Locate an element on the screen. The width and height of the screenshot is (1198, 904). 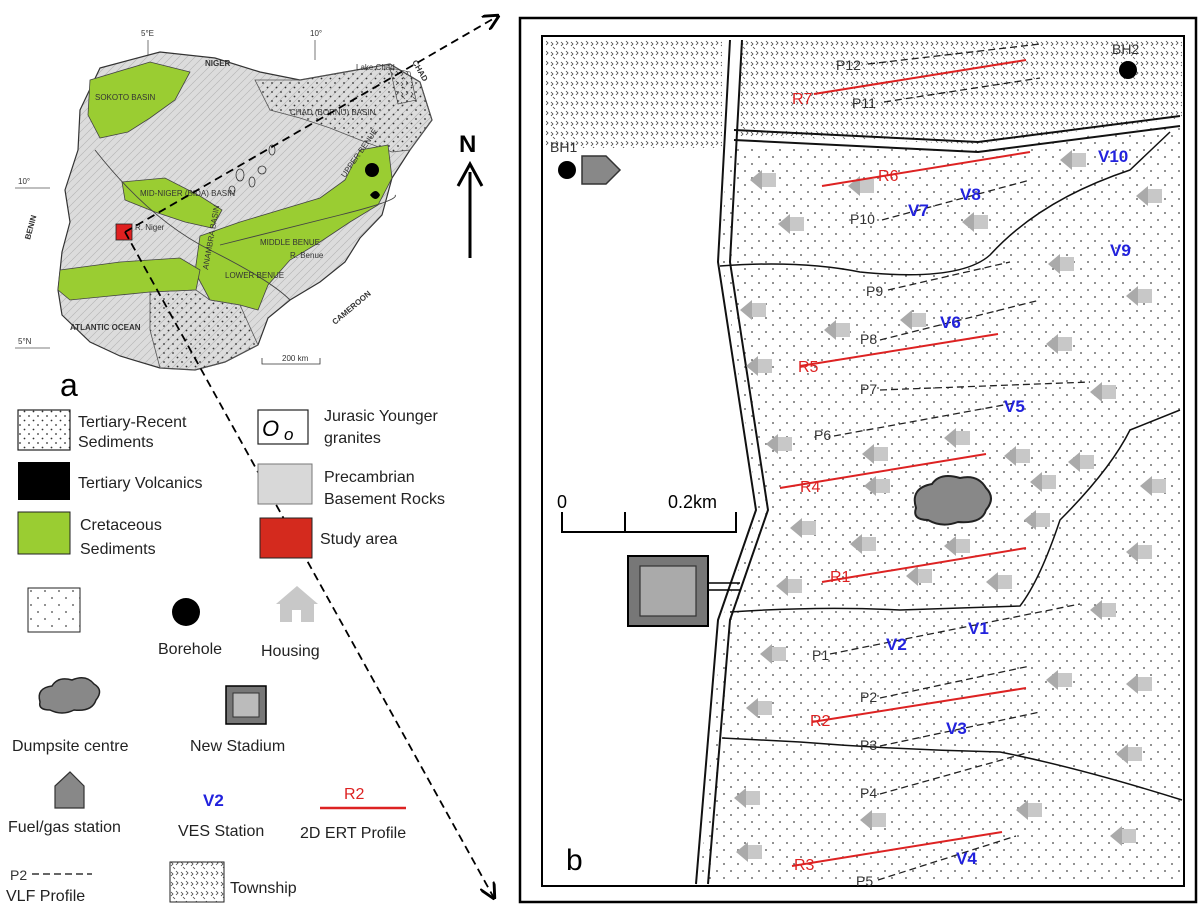
vlf-label: P12 is located at coordinates (848, 65).